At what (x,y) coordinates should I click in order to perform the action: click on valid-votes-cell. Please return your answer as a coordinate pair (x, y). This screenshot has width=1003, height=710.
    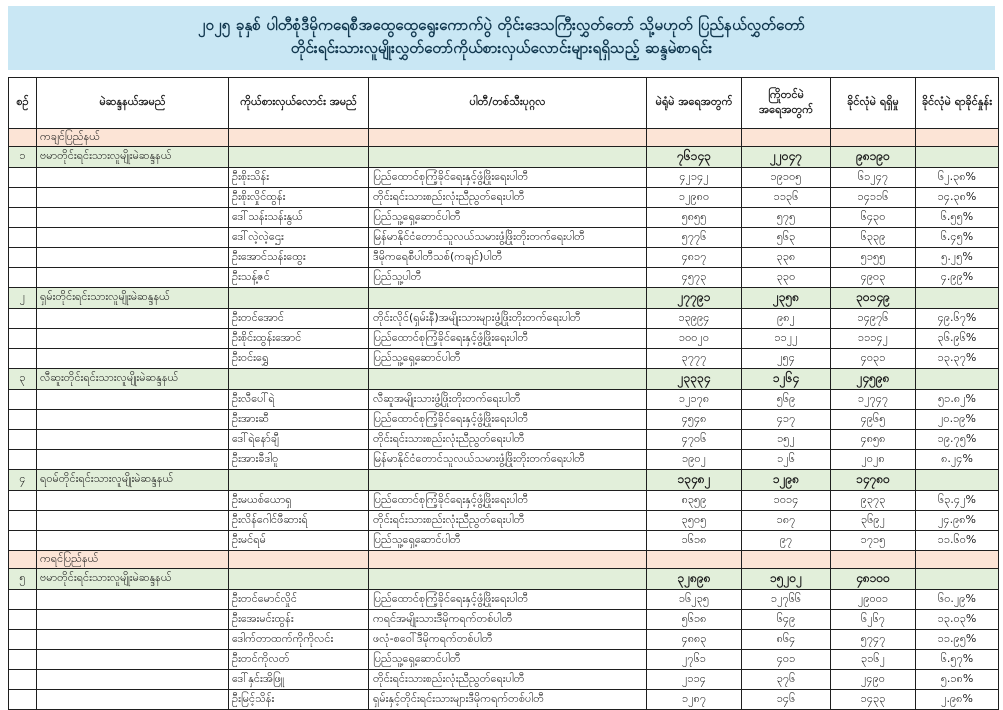
    Looking at the image, I should click on (873, 559).